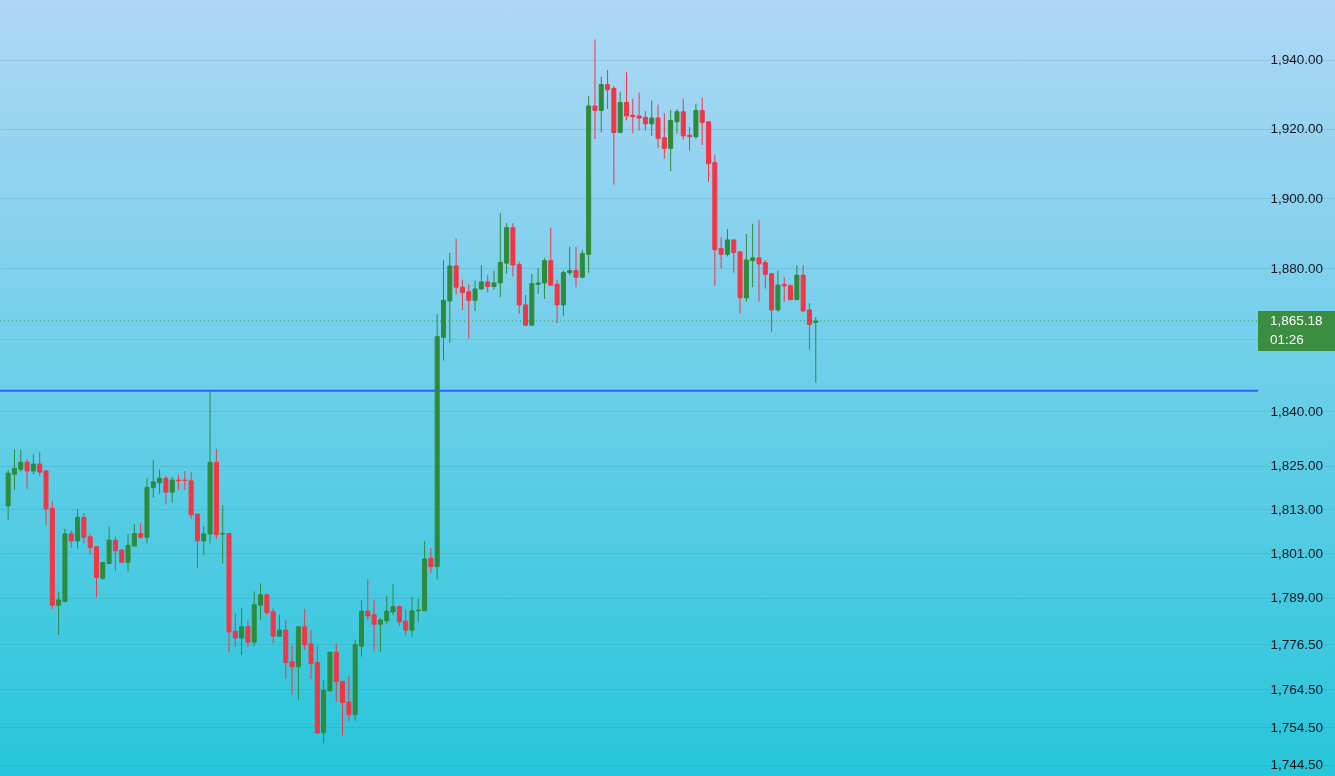  Describe the element at coordinates (1297, 60) in the screenshot. I see `y-tick-label: 1,940.00` at that location.